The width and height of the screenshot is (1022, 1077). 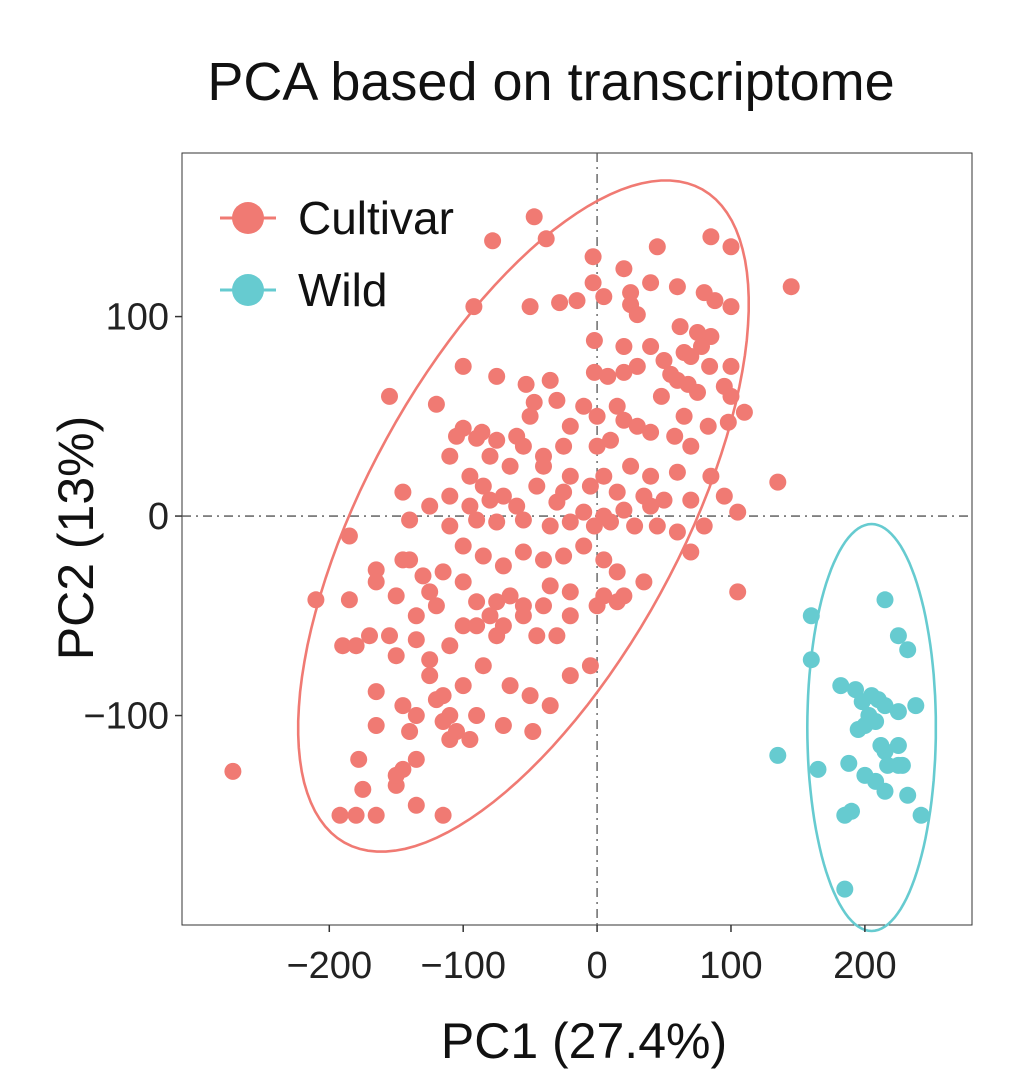 I want to click on y-tick-label: −100, so click(x=126, y=717).